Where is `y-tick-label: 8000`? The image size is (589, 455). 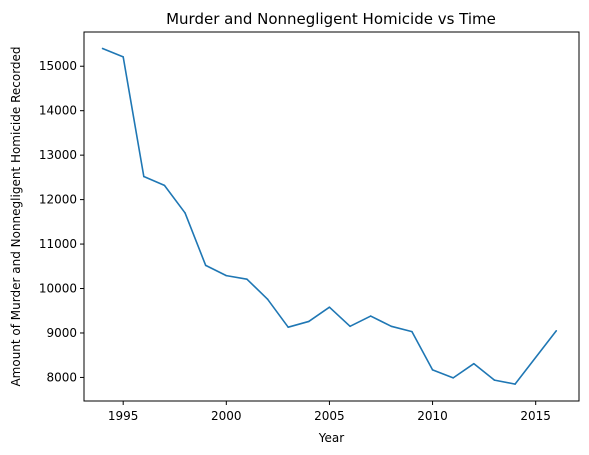
y-tick-label: 8000 is located at coordinates (61, 377).